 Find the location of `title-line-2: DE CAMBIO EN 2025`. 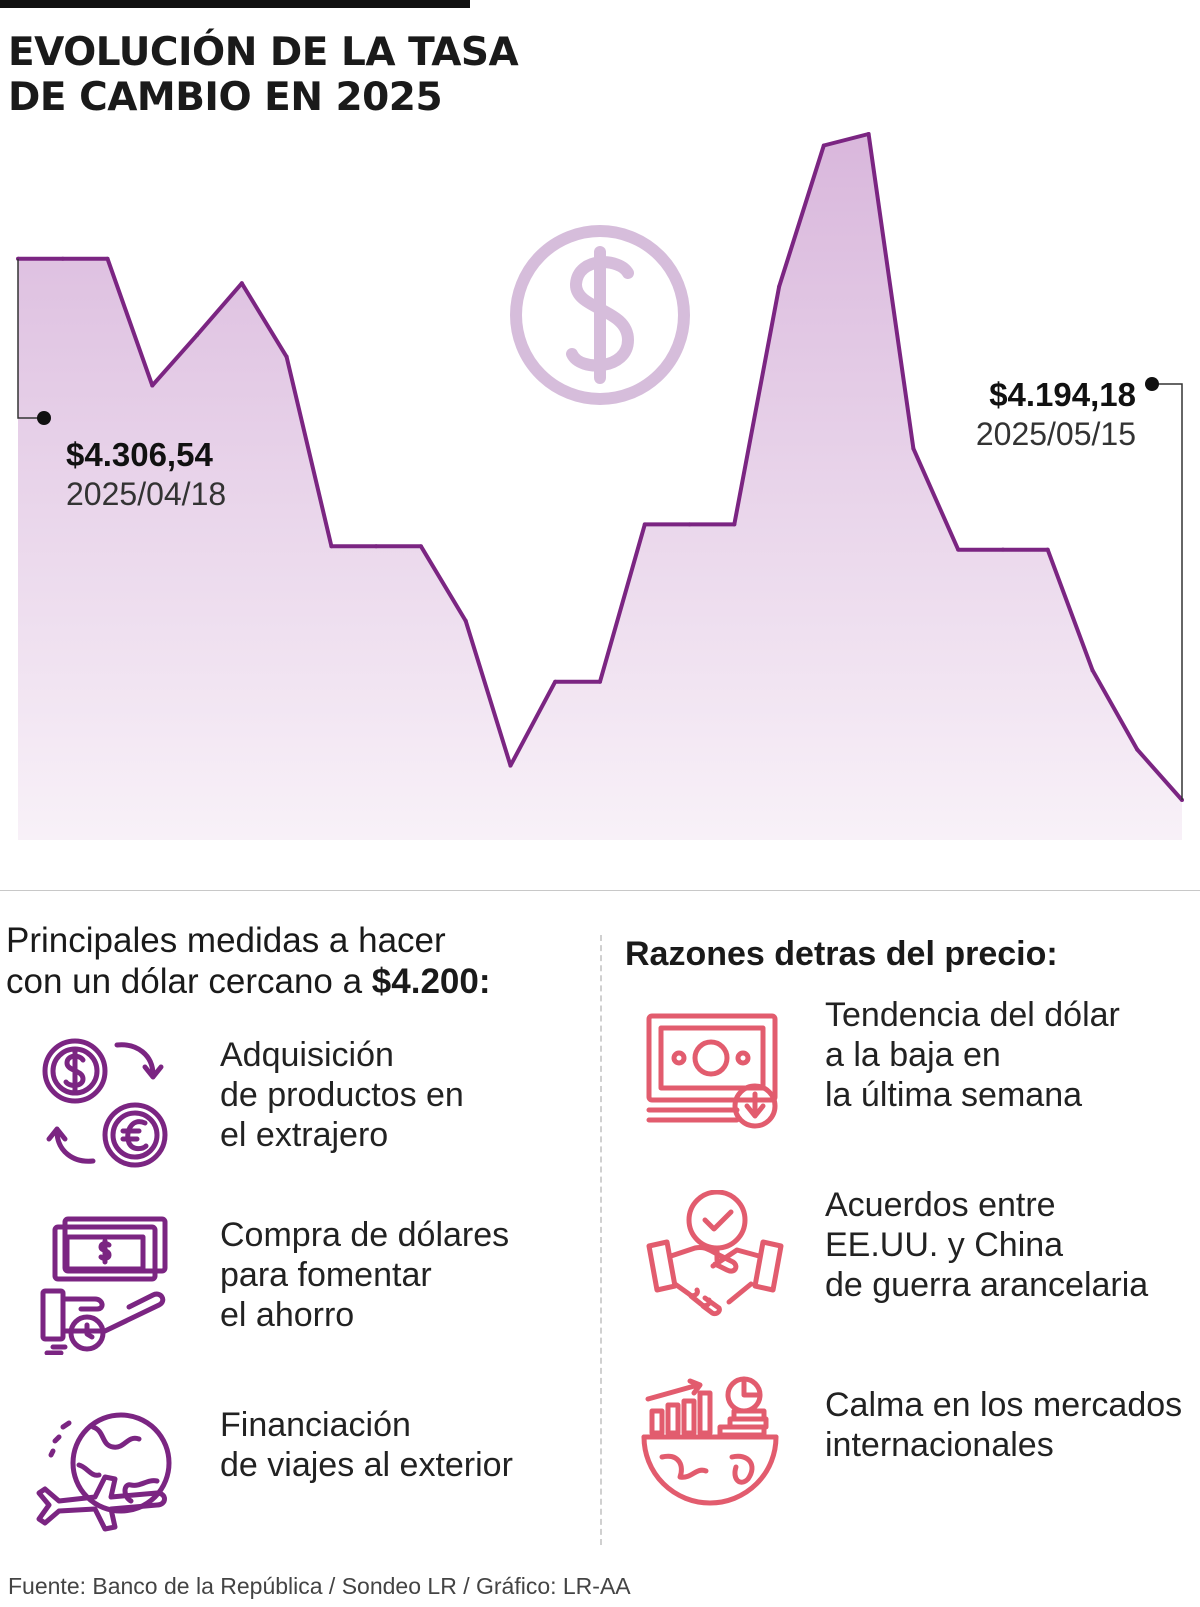

title-line-2: DE CAMBIO EN 2025 is located at coordinates (225, 97).